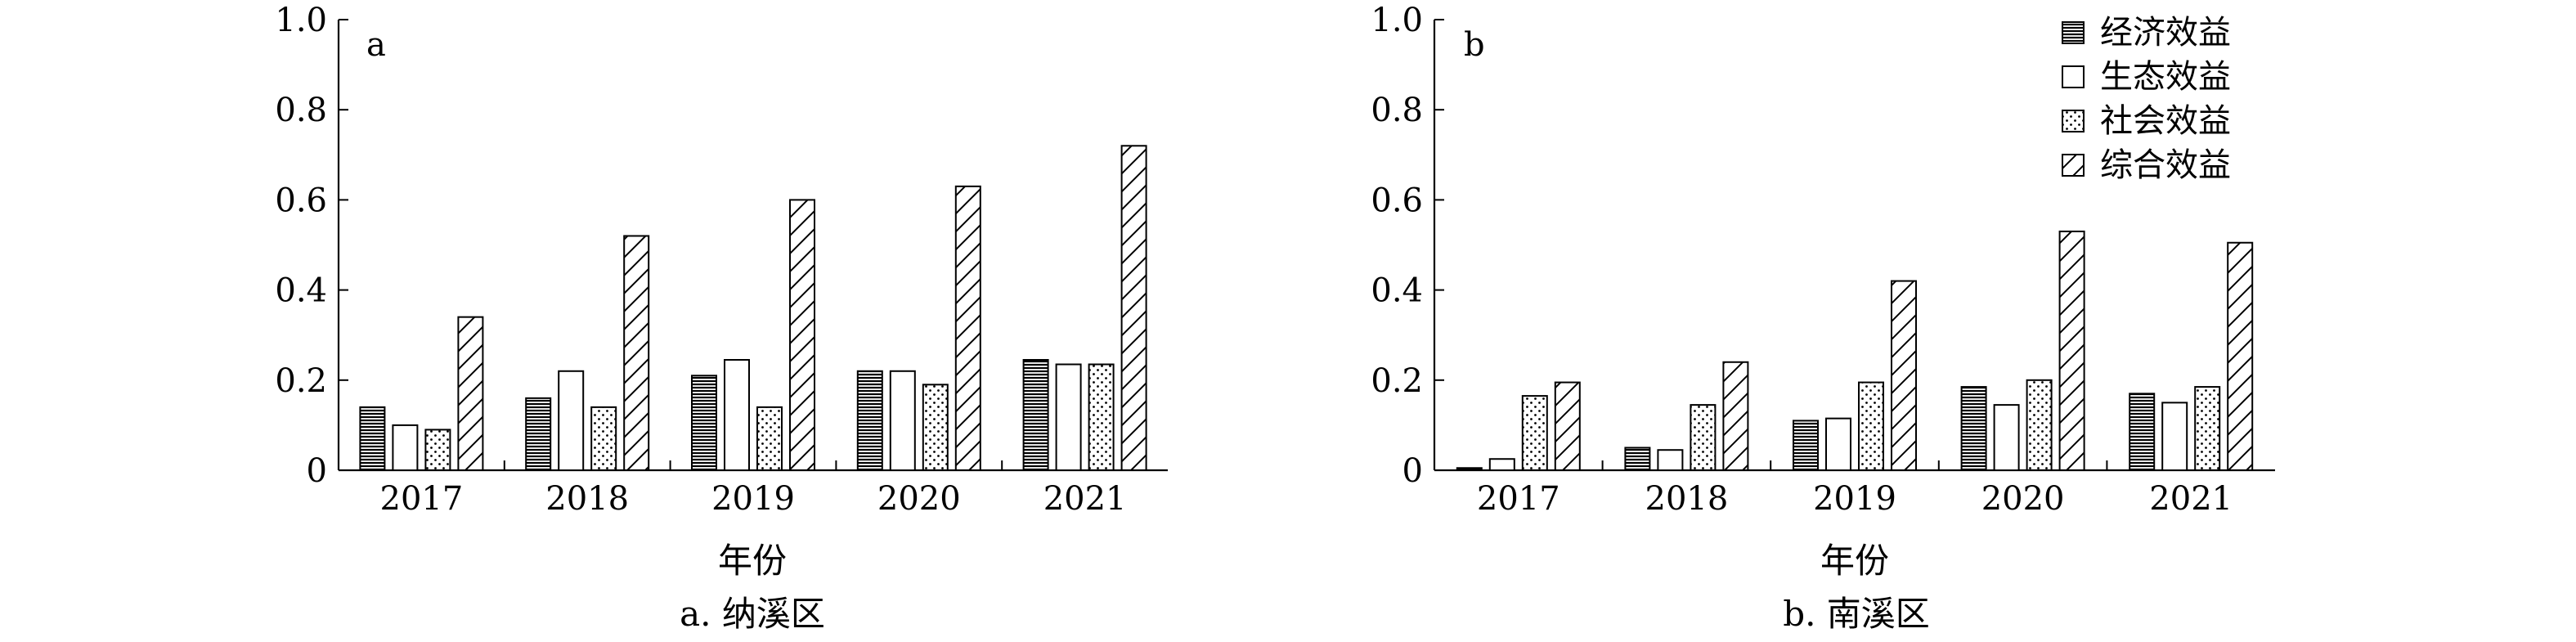  What do you see at coordinates (2191, 499) in the screenshot?
I see `x-tick-label-b: 2021` at bounding box center [2191, 499].